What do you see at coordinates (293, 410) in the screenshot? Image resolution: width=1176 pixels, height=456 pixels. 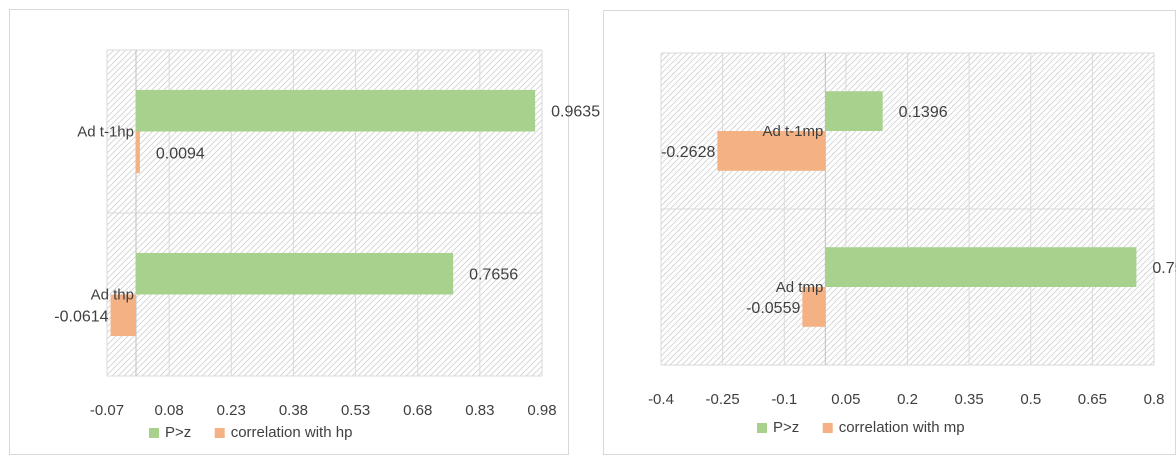 I see `x-tick-label: 0.38` at bounding box center [293, 410].